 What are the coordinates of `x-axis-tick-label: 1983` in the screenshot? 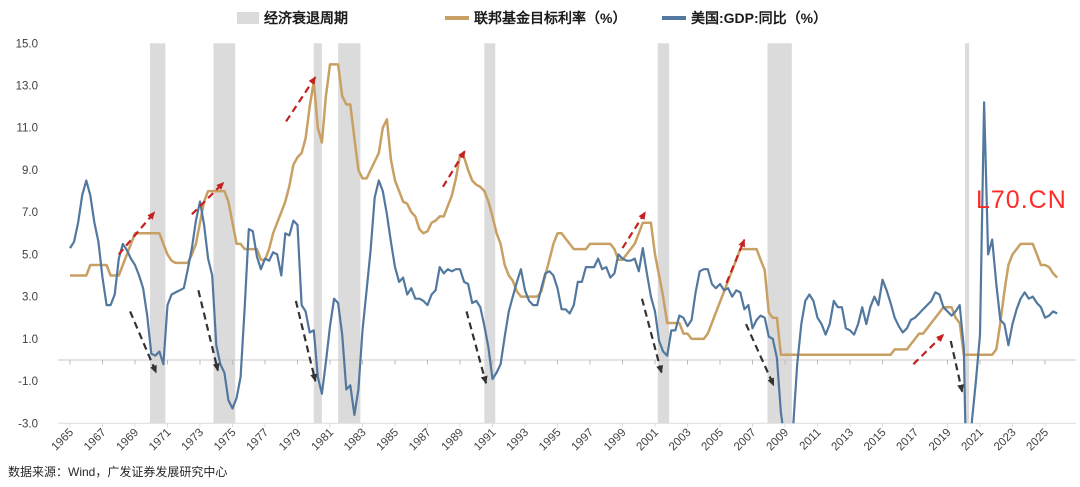 It's located at (355, 440).